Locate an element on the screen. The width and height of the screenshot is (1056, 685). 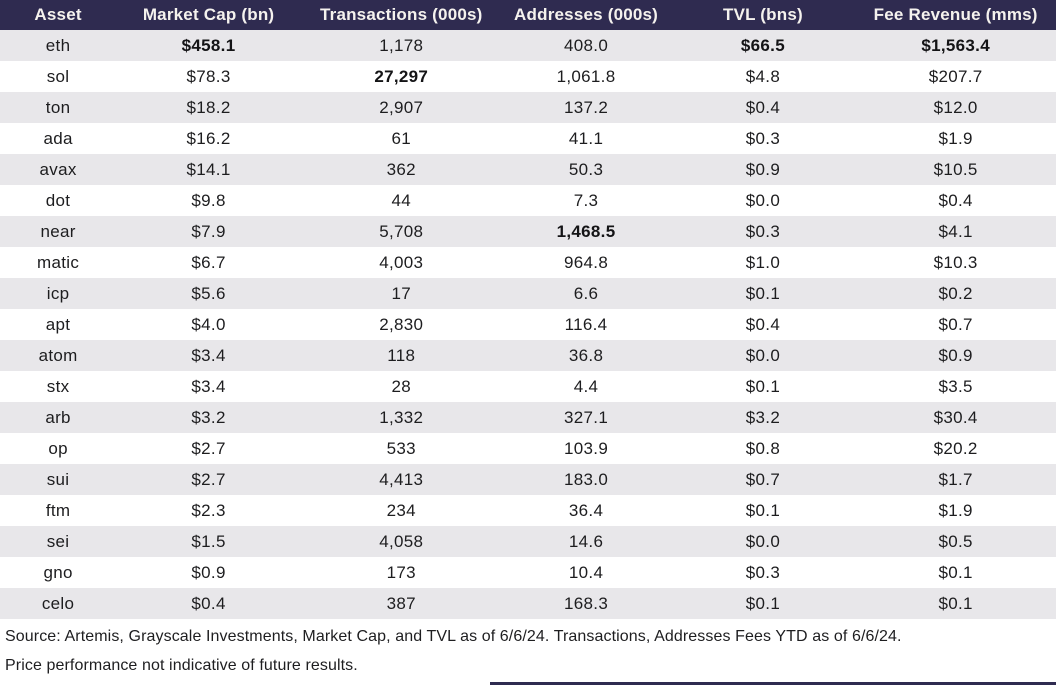
cell-addresses: 50.3 is located at coordinates (586, 169).